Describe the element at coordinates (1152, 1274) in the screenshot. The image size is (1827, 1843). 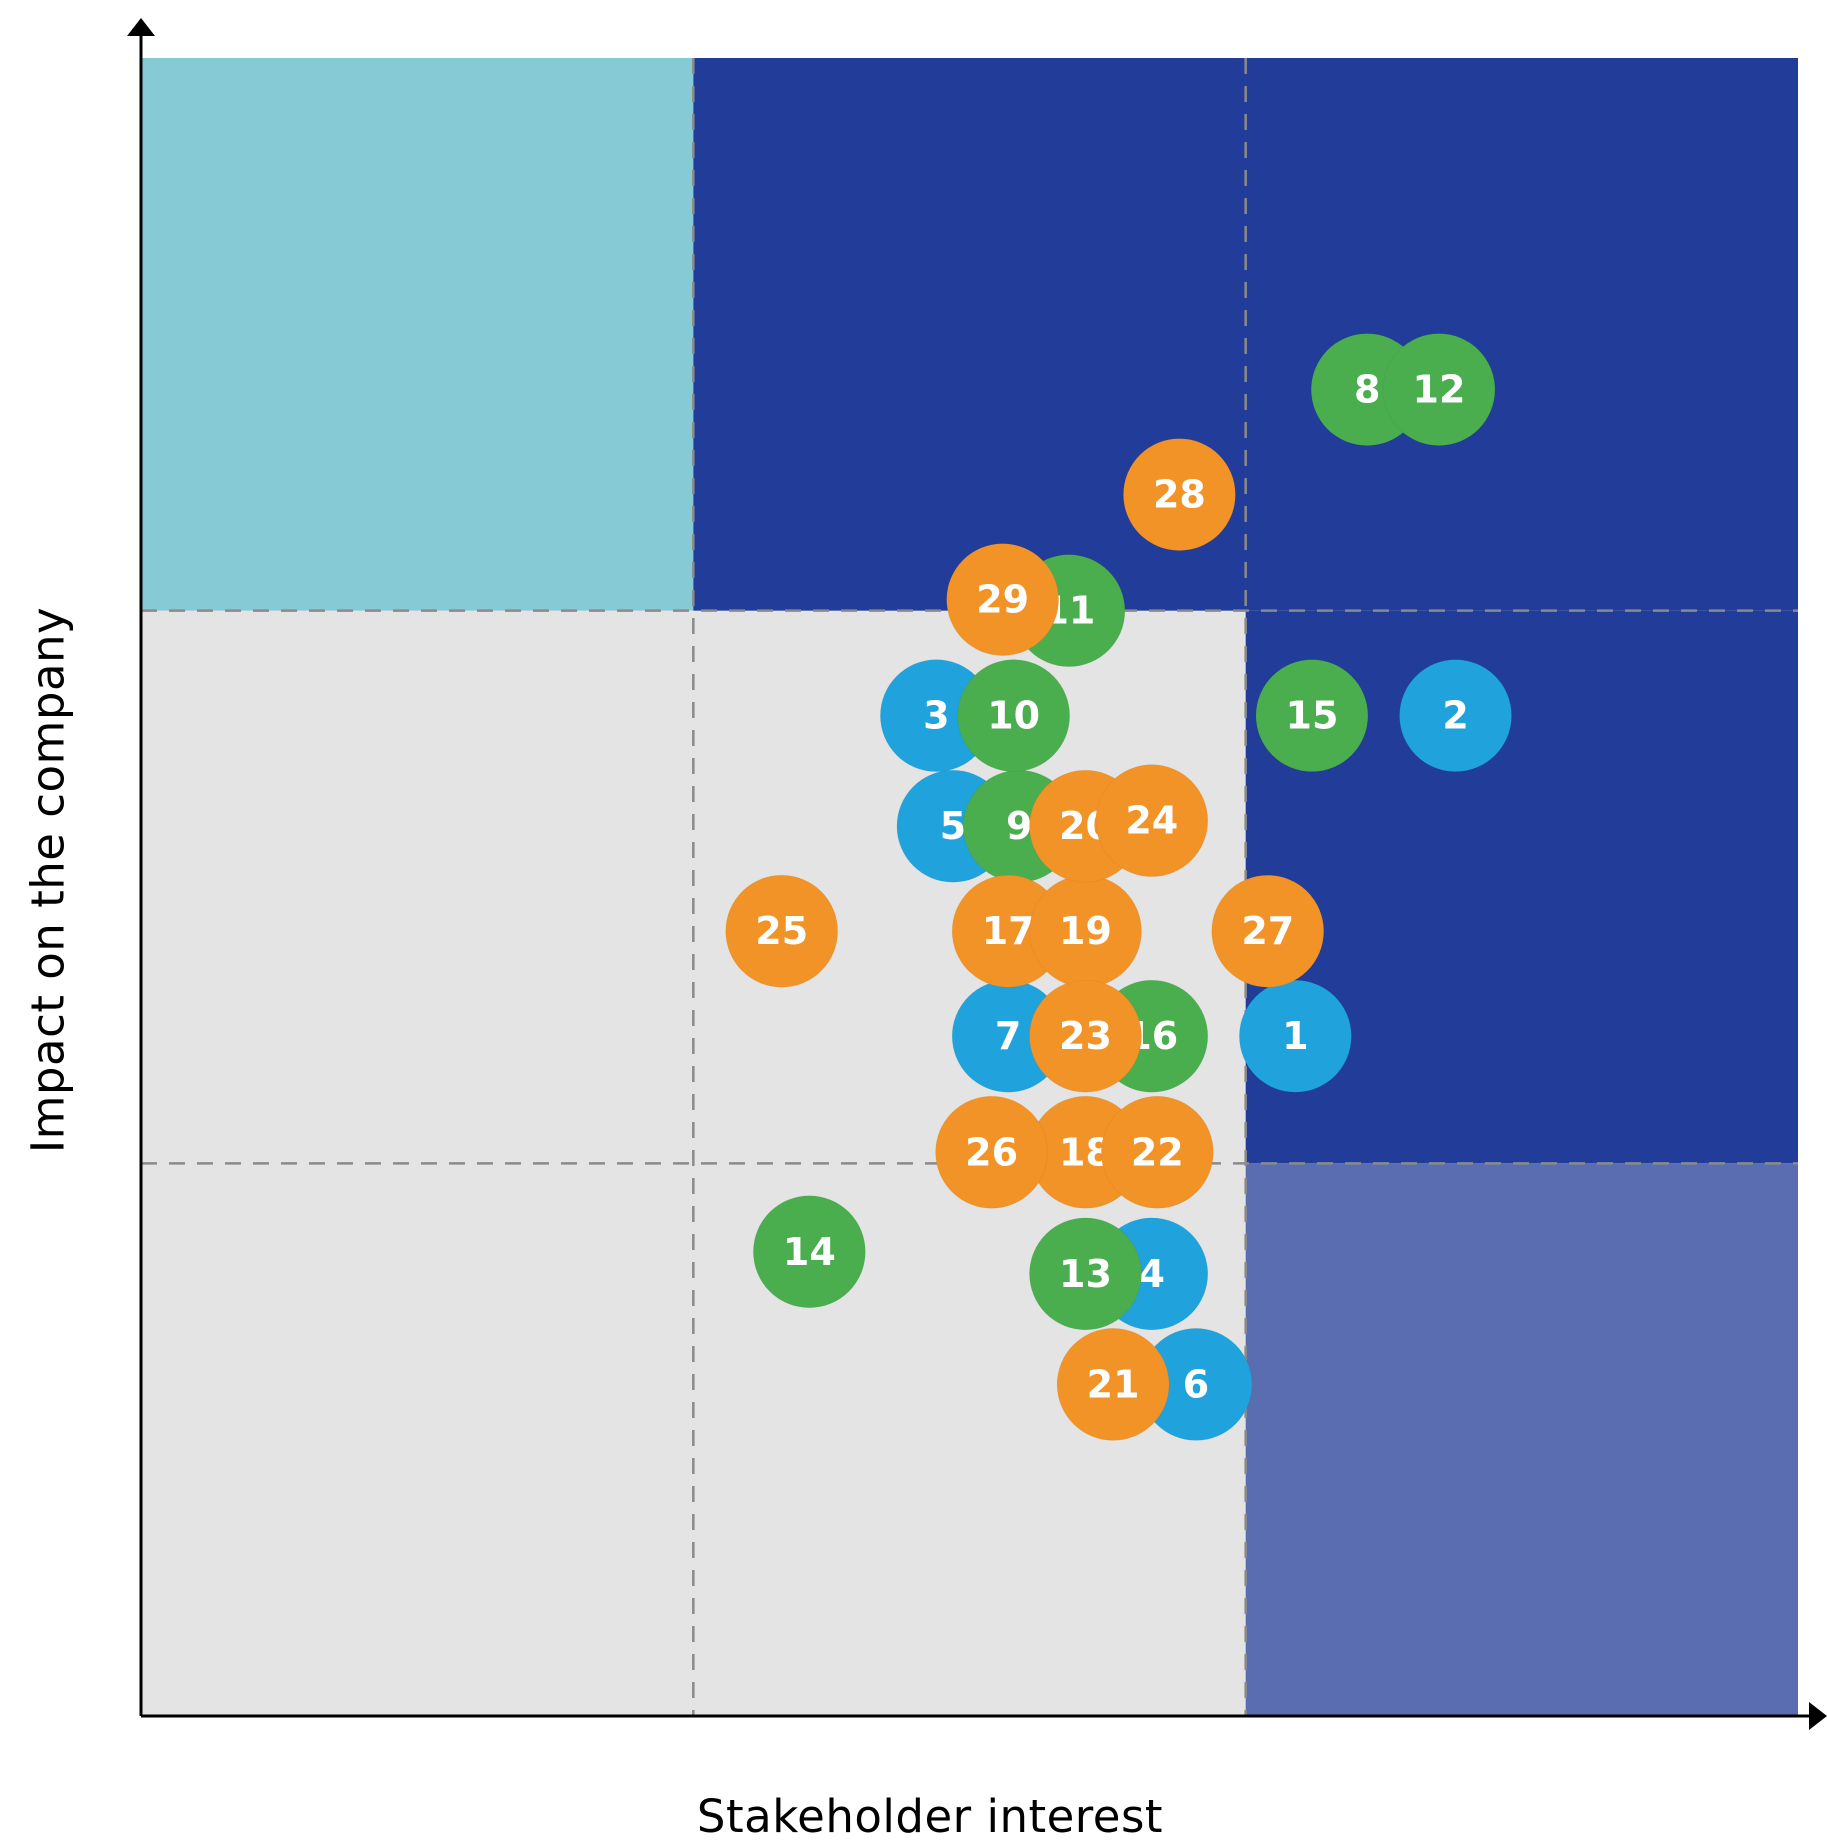
I see `data-point-label: 4` at that location.